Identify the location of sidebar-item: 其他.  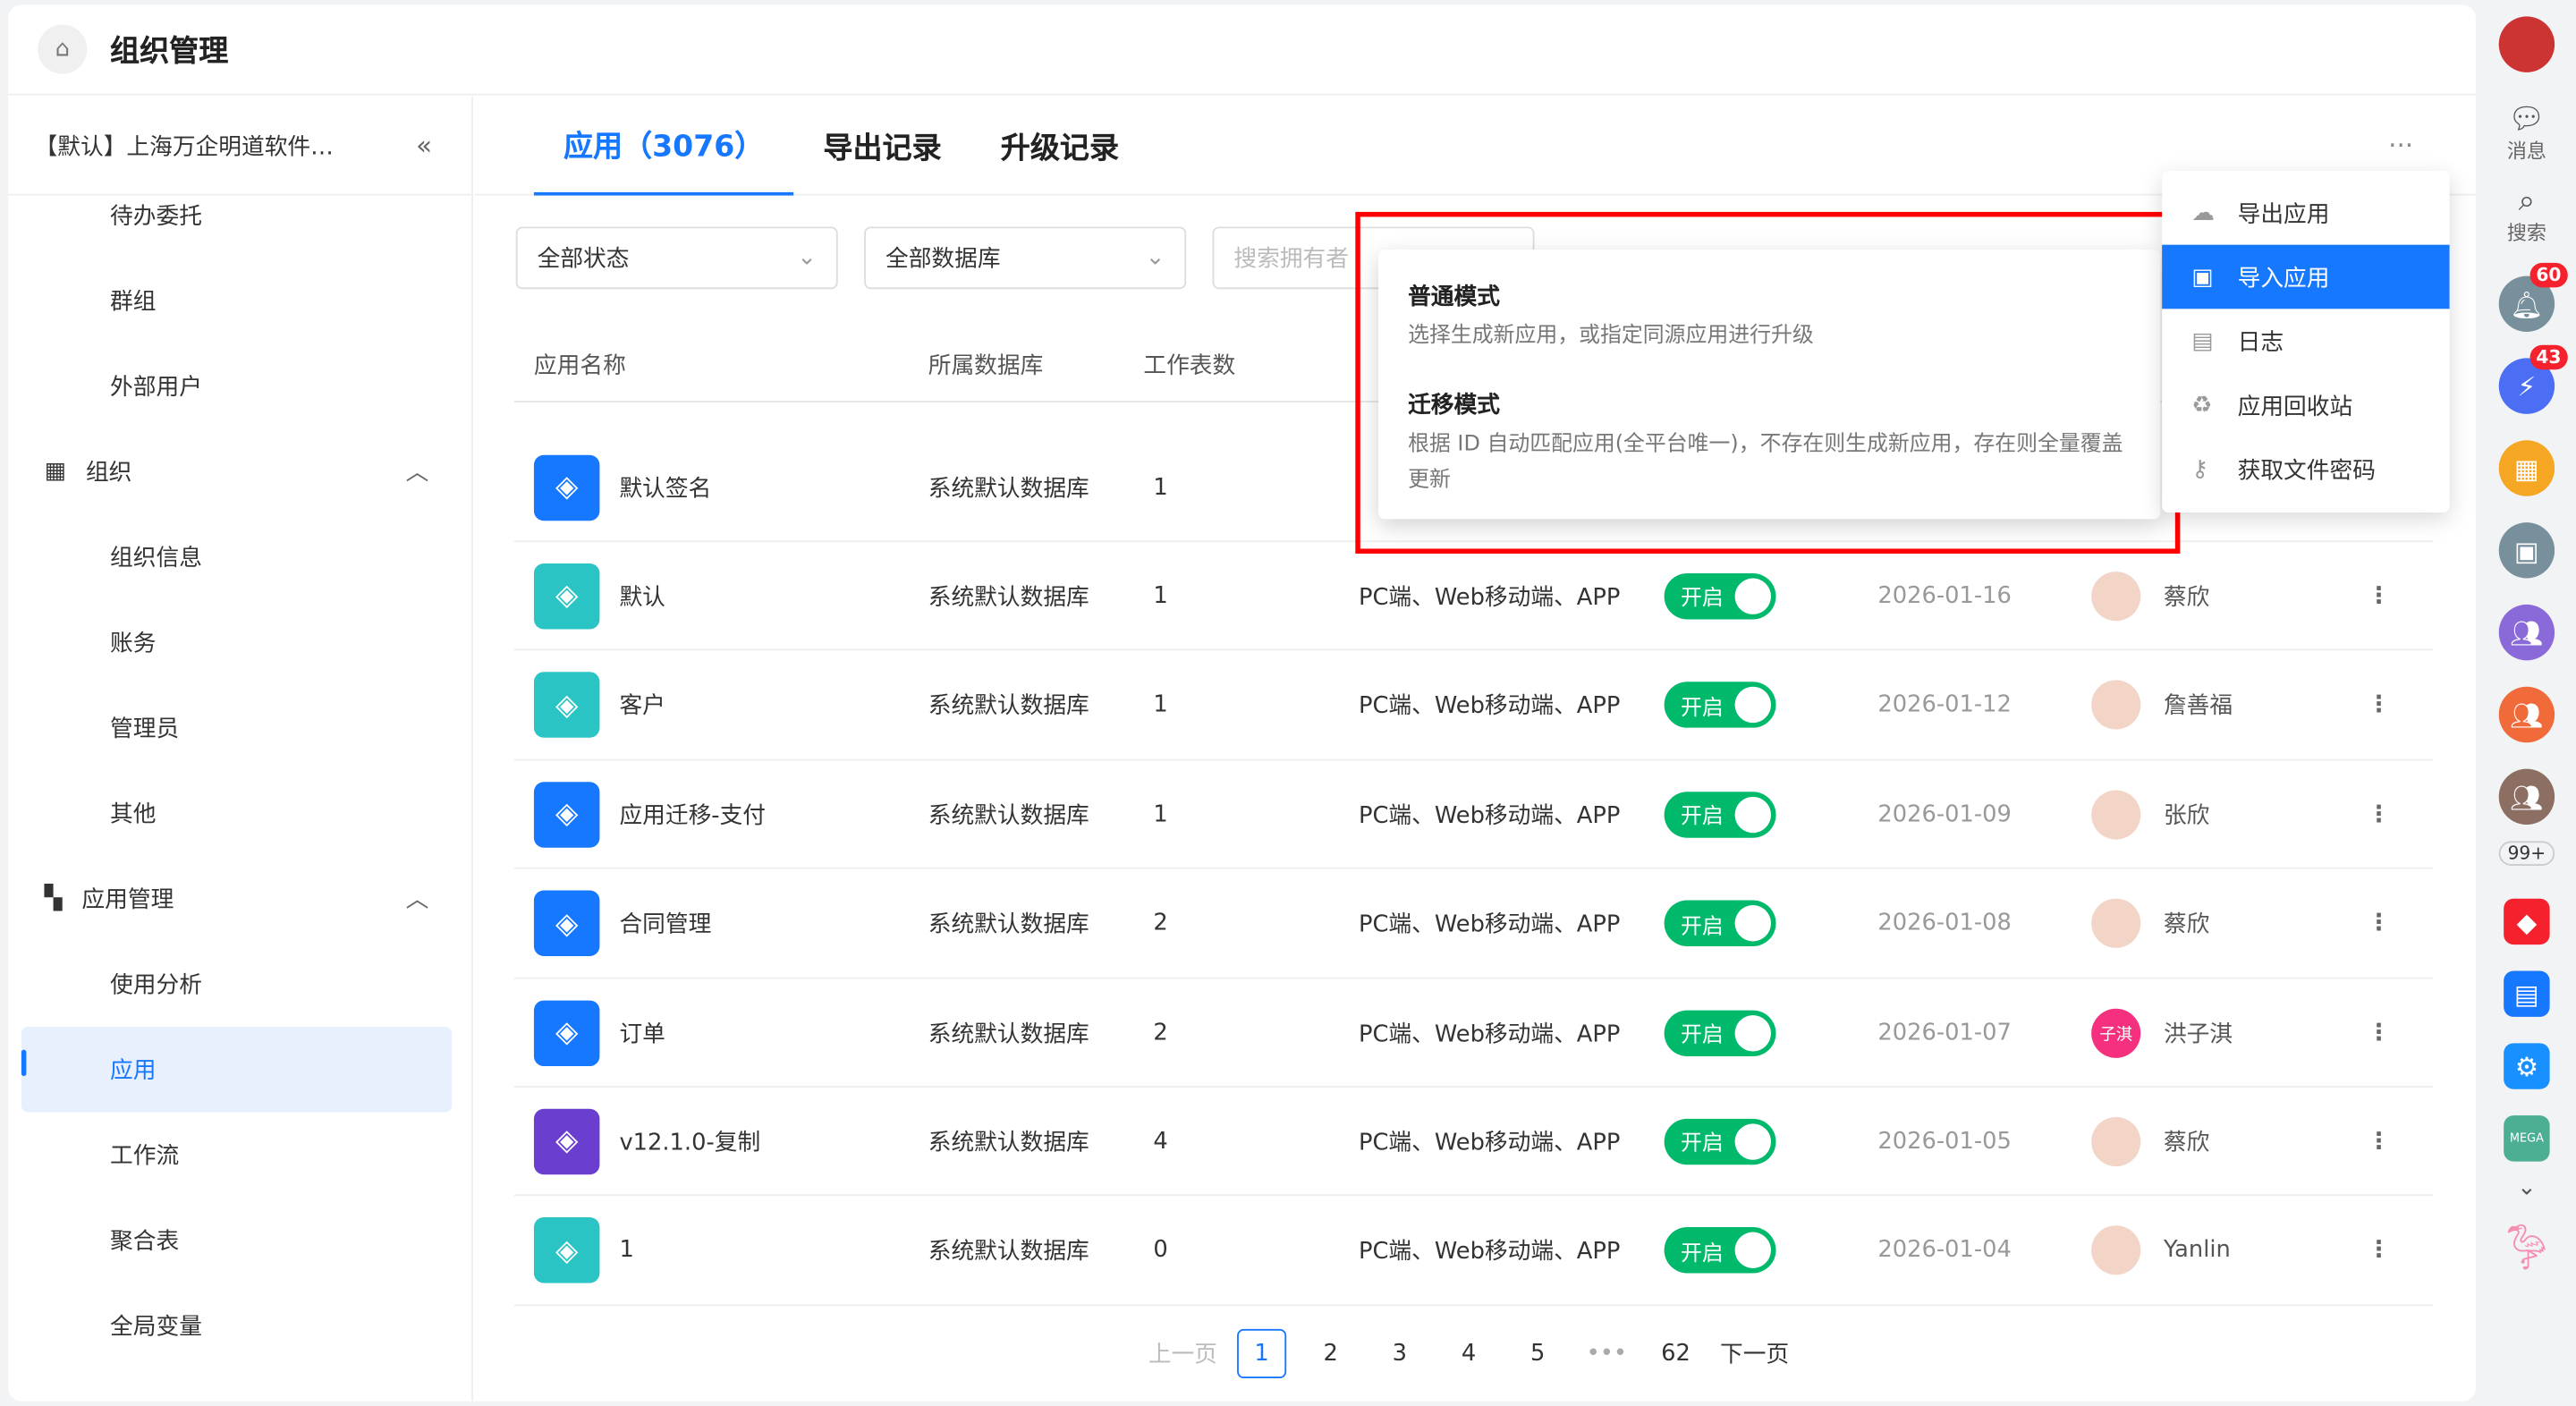
(236, 813).